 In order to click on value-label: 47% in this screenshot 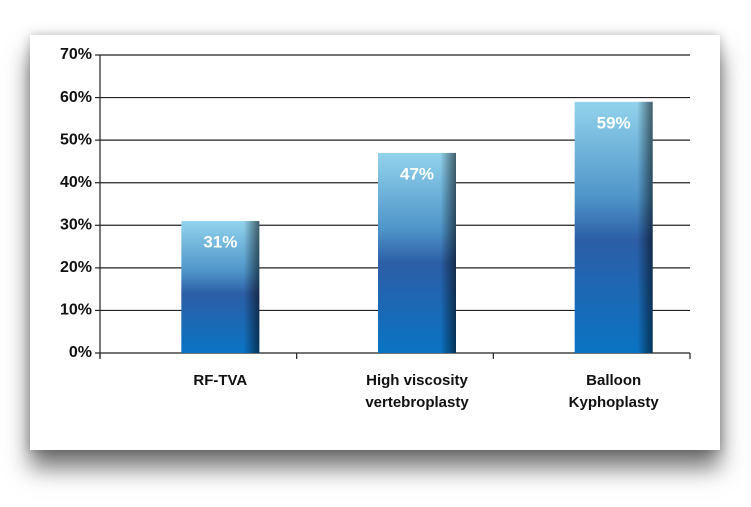, I will do `click(417, 173)`.